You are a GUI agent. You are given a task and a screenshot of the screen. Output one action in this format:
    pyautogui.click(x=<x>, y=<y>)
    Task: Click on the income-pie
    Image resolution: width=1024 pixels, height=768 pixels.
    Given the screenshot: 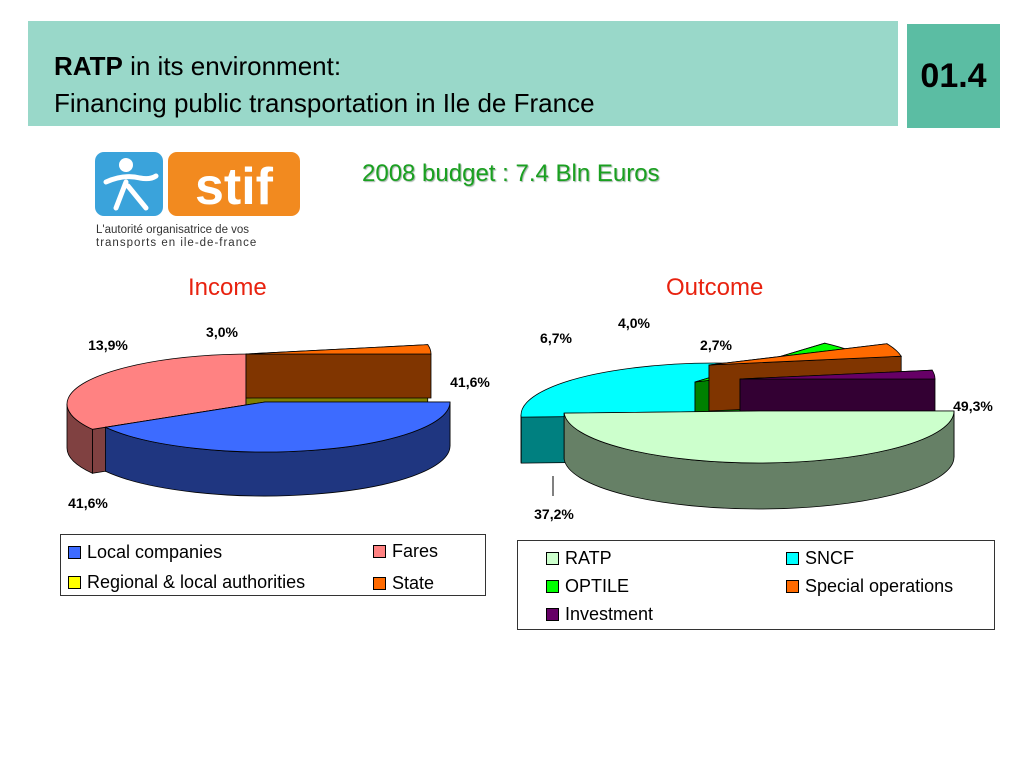 What is the action you would take?
    pyautogui.click(x=258, y=420)
    